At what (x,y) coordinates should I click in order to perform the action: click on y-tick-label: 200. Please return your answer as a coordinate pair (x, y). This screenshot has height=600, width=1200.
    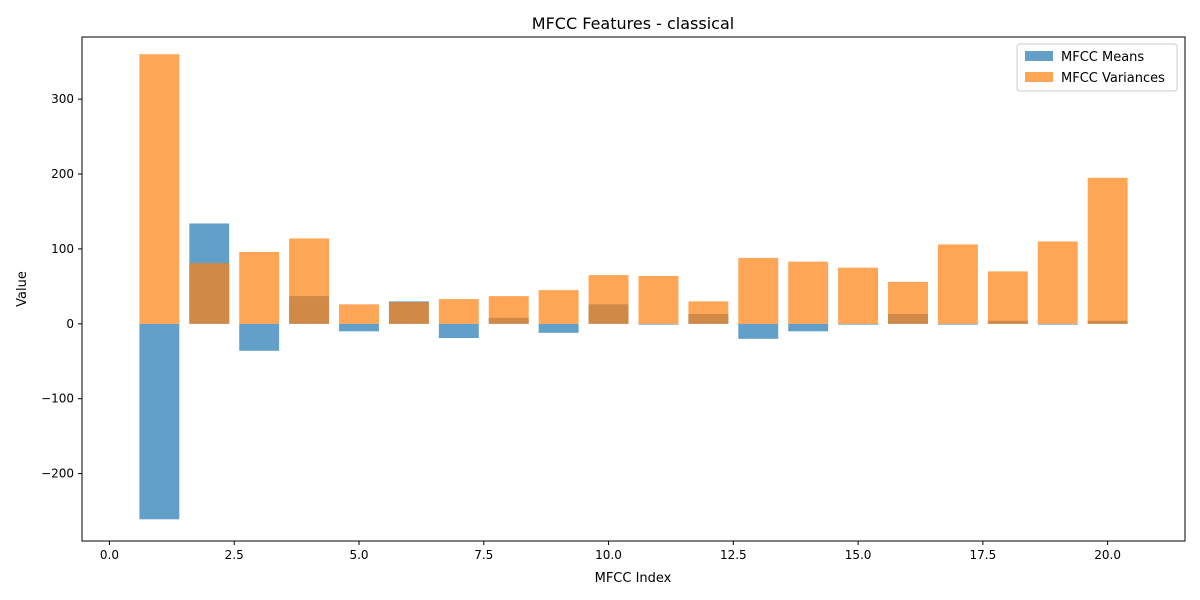
    Looking at the image, I should click on (62, 174).